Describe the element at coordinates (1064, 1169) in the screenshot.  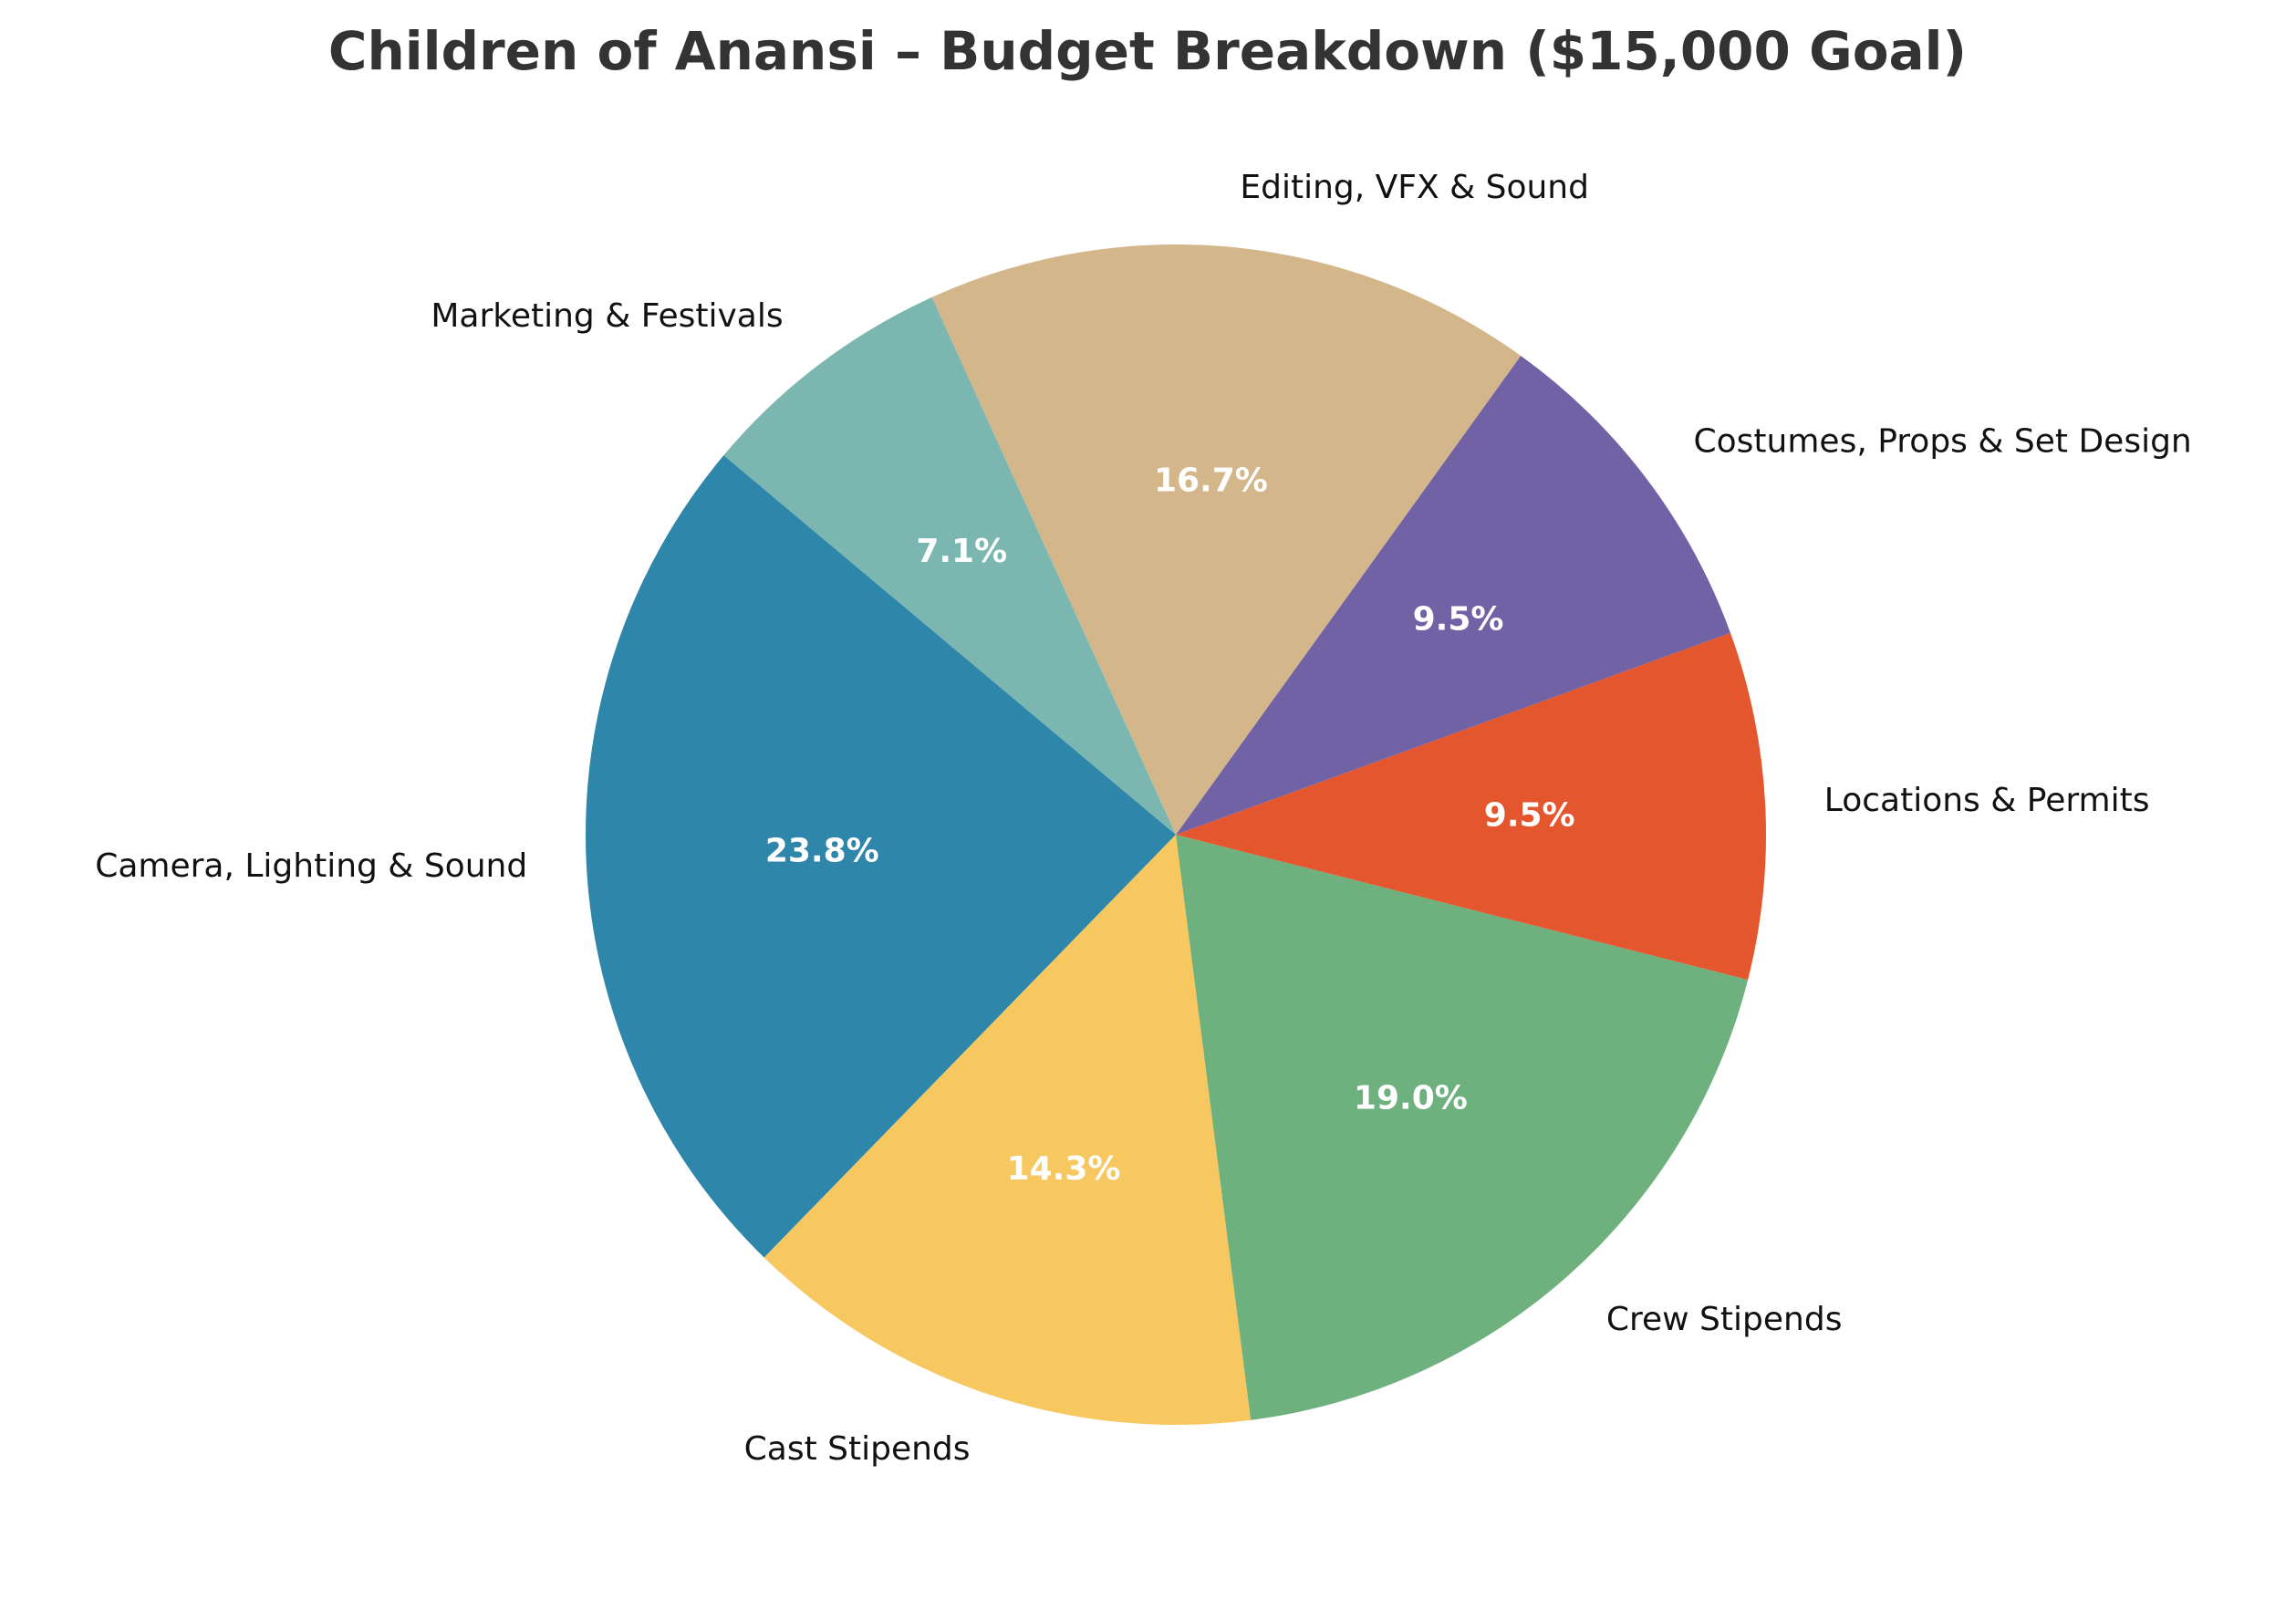
I see `value-label: 14.3%` at that location.